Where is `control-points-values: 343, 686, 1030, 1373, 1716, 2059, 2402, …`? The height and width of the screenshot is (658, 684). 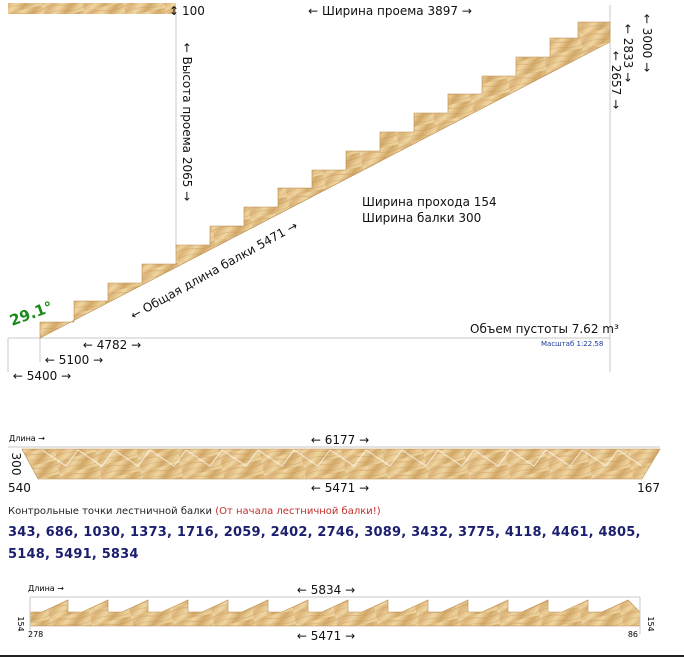
control-points-values: 343, 686, 1030, 1373, 1716, 2059, 2402, … is located at coordinates (324, 543).